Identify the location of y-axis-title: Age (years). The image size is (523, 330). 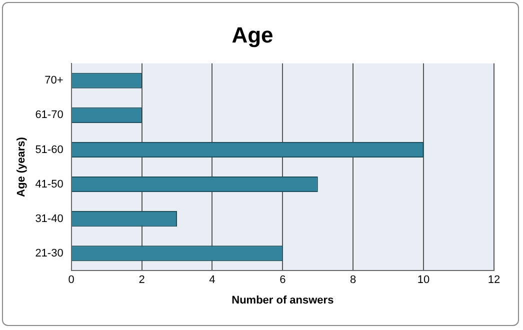
(22, 166).